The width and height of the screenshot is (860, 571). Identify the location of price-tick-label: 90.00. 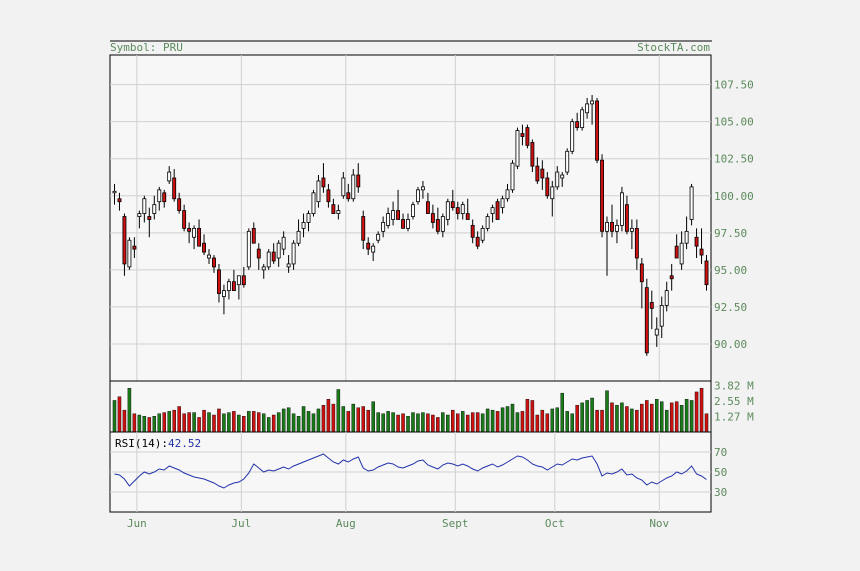
(730, 344).